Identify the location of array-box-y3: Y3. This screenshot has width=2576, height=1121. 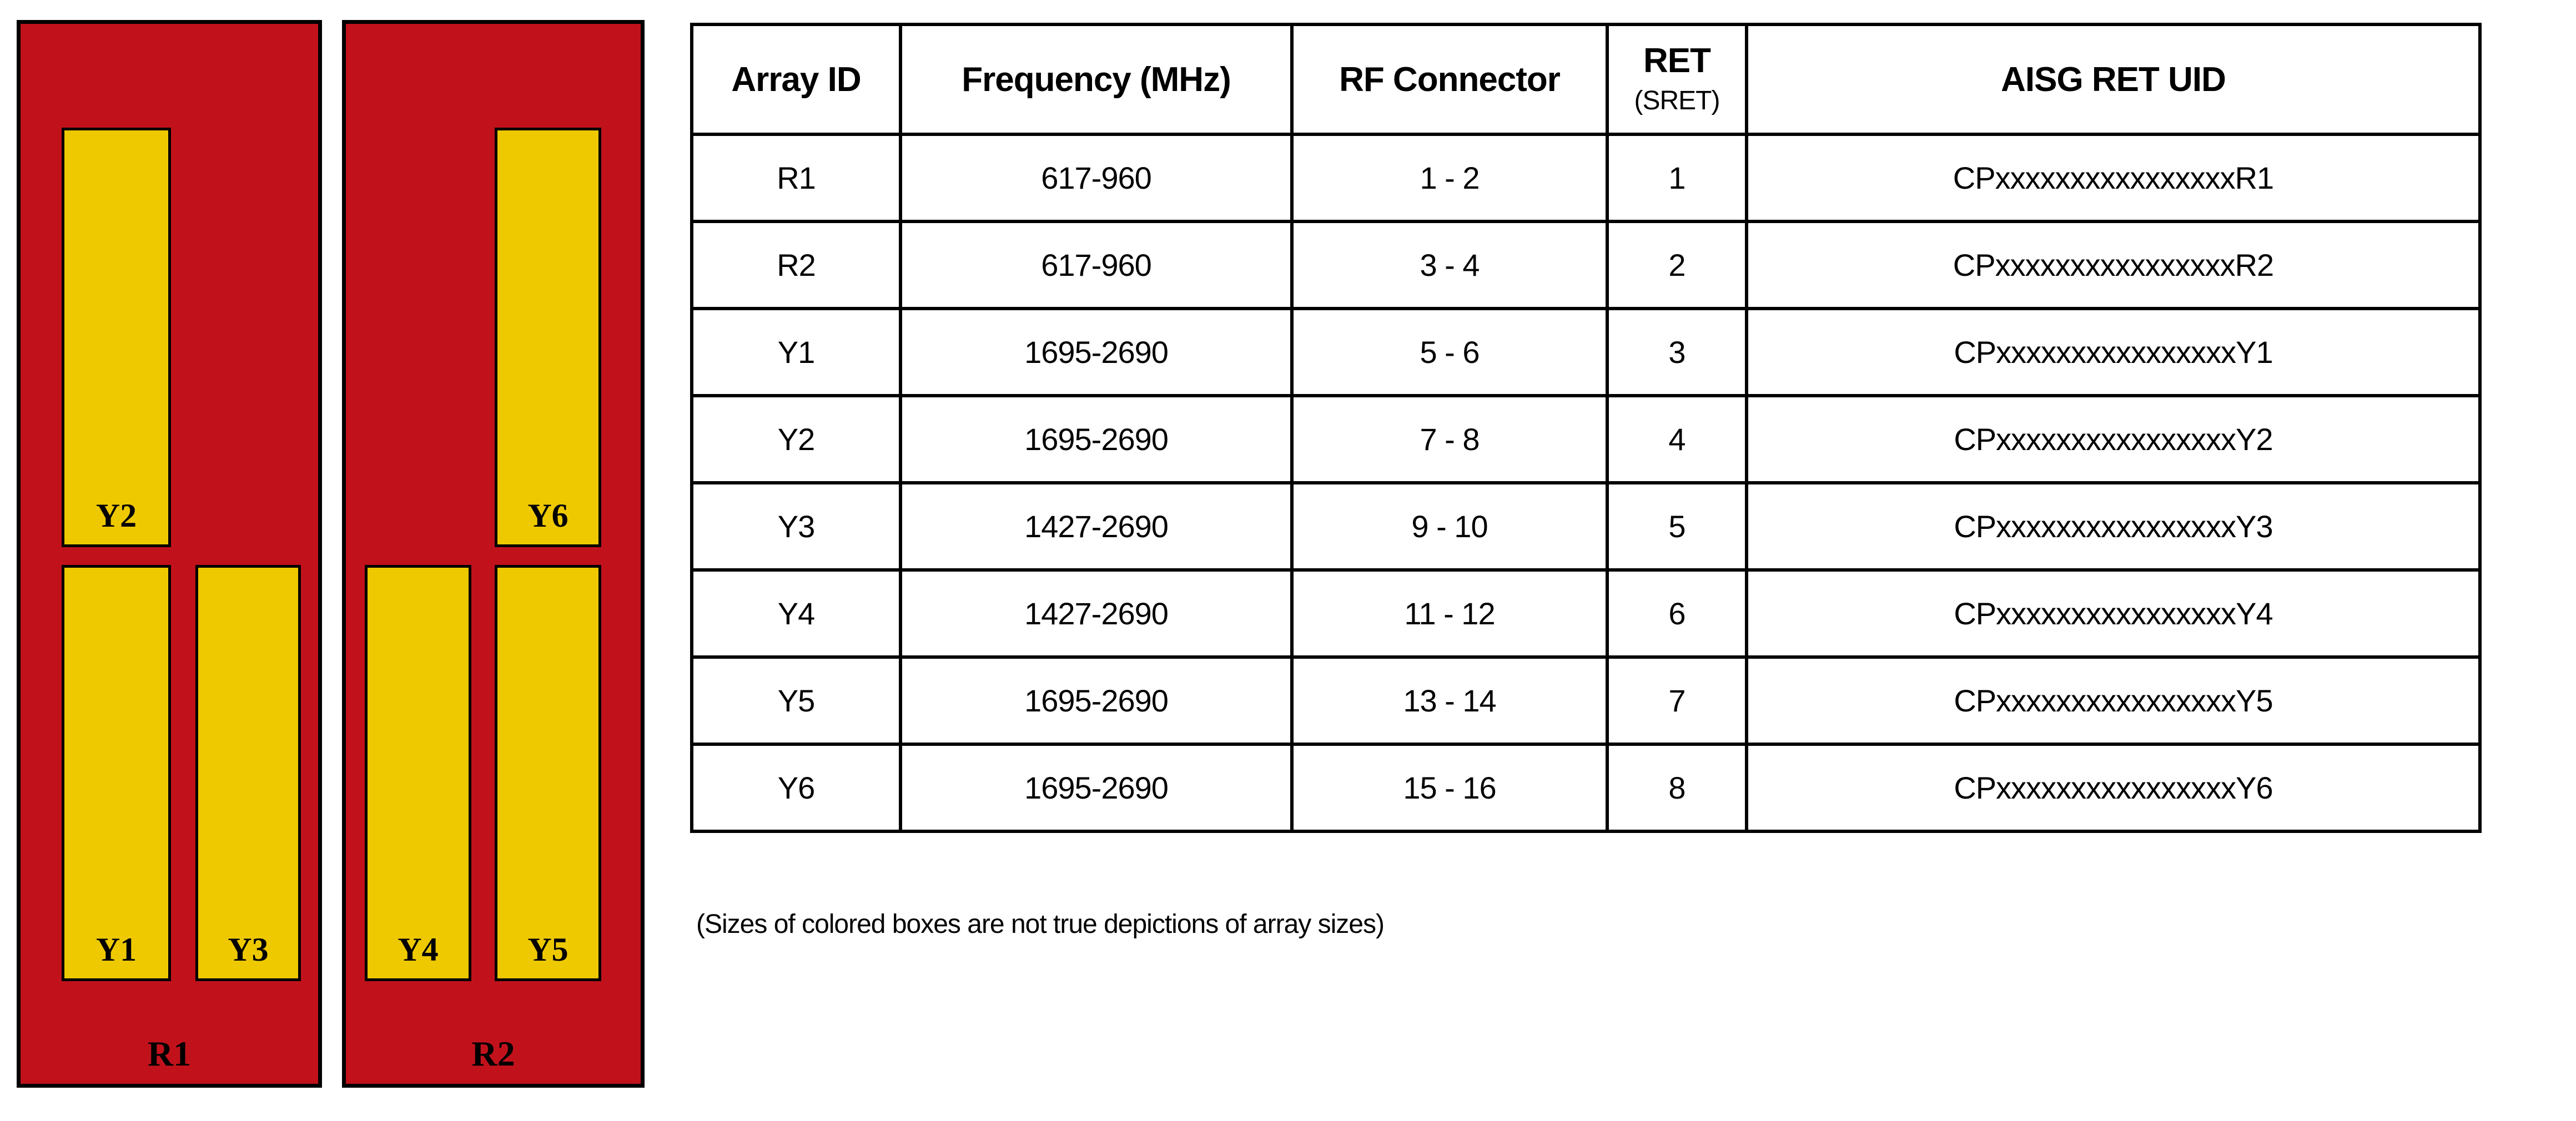
(248, 773).